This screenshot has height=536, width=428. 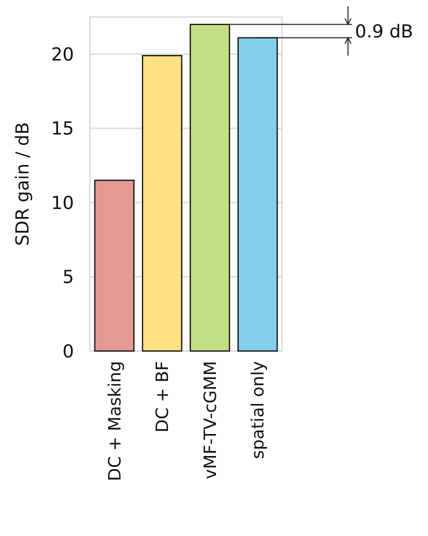 I want to click on y-tick-label: 15, so click(x=62, y=129).